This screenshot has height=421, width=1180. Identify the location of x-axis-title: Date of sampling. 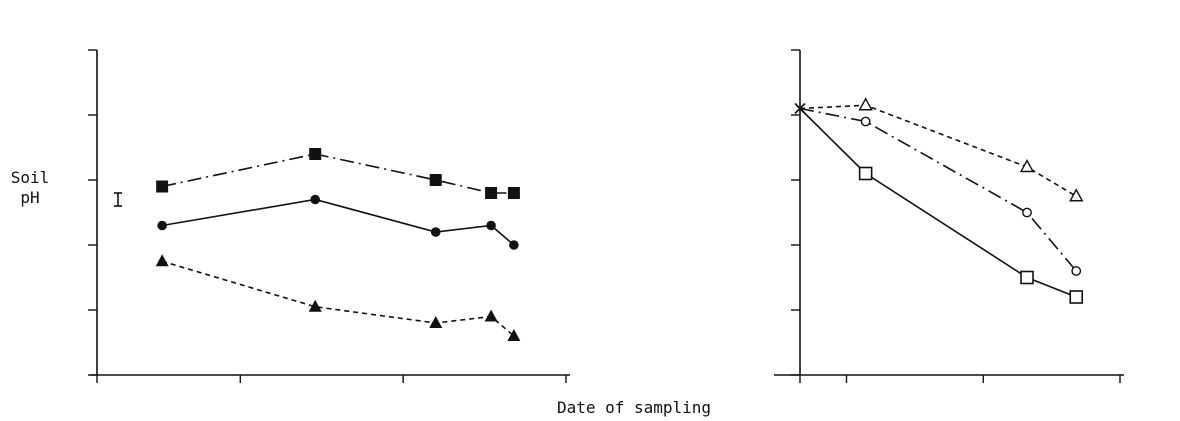
(634, 407).